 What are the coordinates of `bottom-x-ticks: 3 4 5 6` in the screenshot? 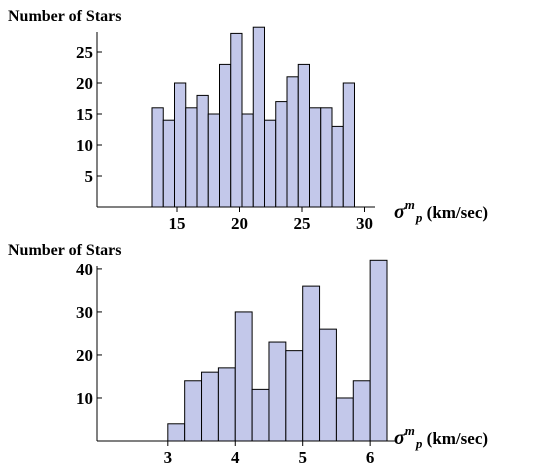 It's located at (269, 452).